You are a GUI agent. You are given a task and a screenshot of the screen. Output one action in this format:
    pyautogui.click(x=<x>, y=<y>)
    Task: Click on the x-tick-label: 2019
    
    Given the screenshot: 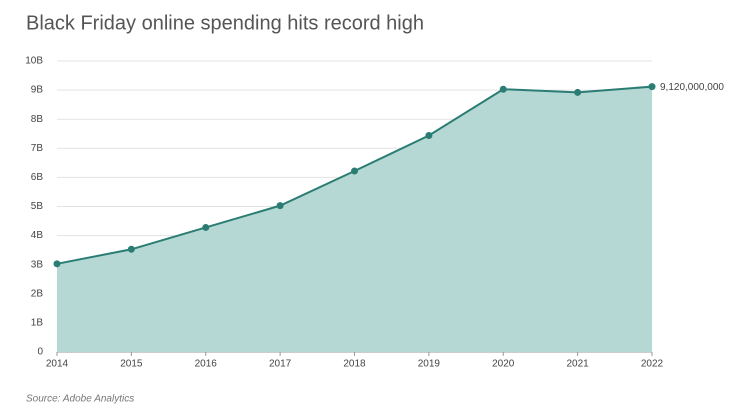 What is the action you would take?
    pyautogui.click(x=429, y=364)
    